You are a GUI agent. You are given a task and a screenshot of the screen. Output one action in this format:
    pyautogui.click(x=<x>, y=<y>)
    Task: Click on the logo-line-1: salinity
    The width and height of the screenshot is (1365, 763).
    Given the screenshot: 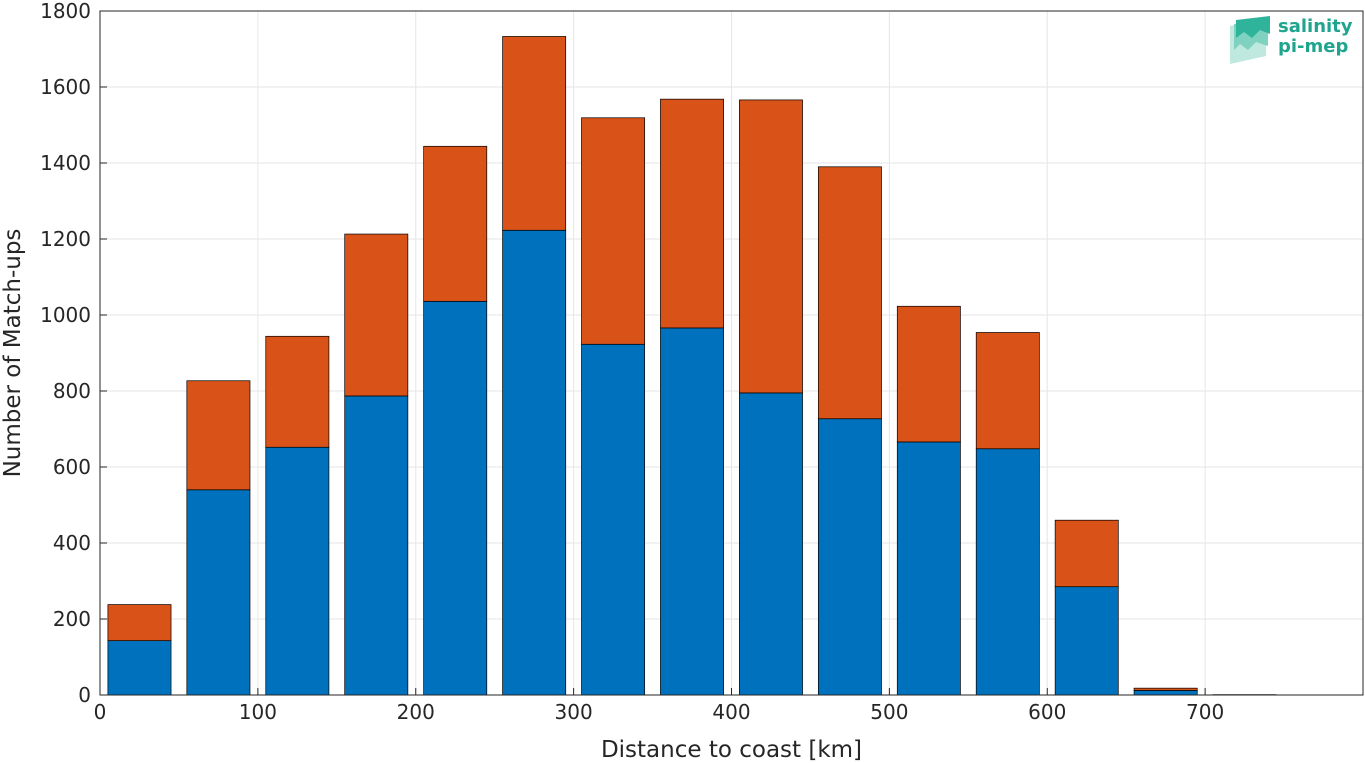 What is the action you would take?
    pyautogui.click(x=1315, y=26)
    